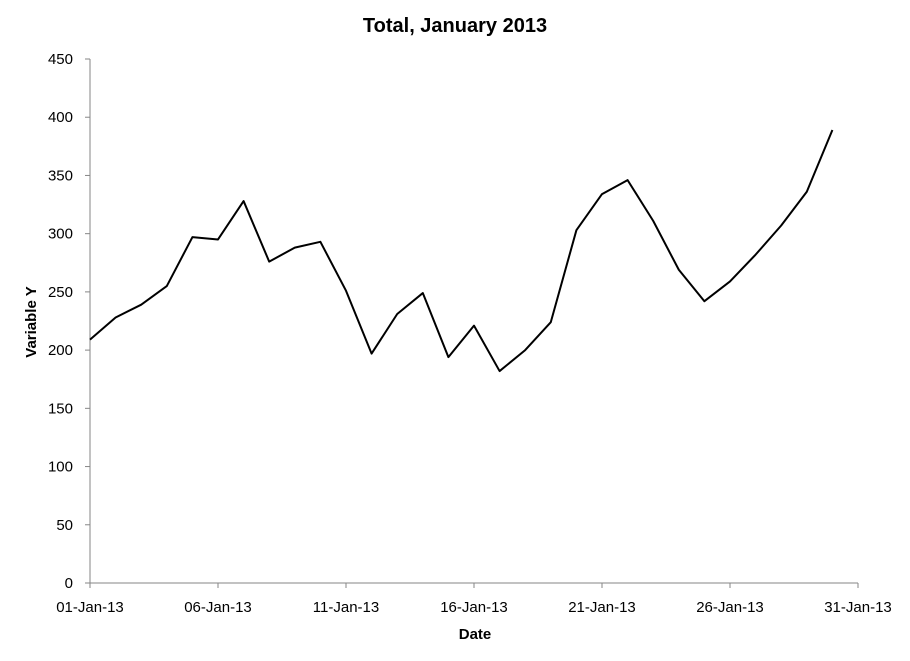 Image resolution: width=910 pixels, height=661 pixels. I want to click on y-tick-label: 400, so click(60, 117).